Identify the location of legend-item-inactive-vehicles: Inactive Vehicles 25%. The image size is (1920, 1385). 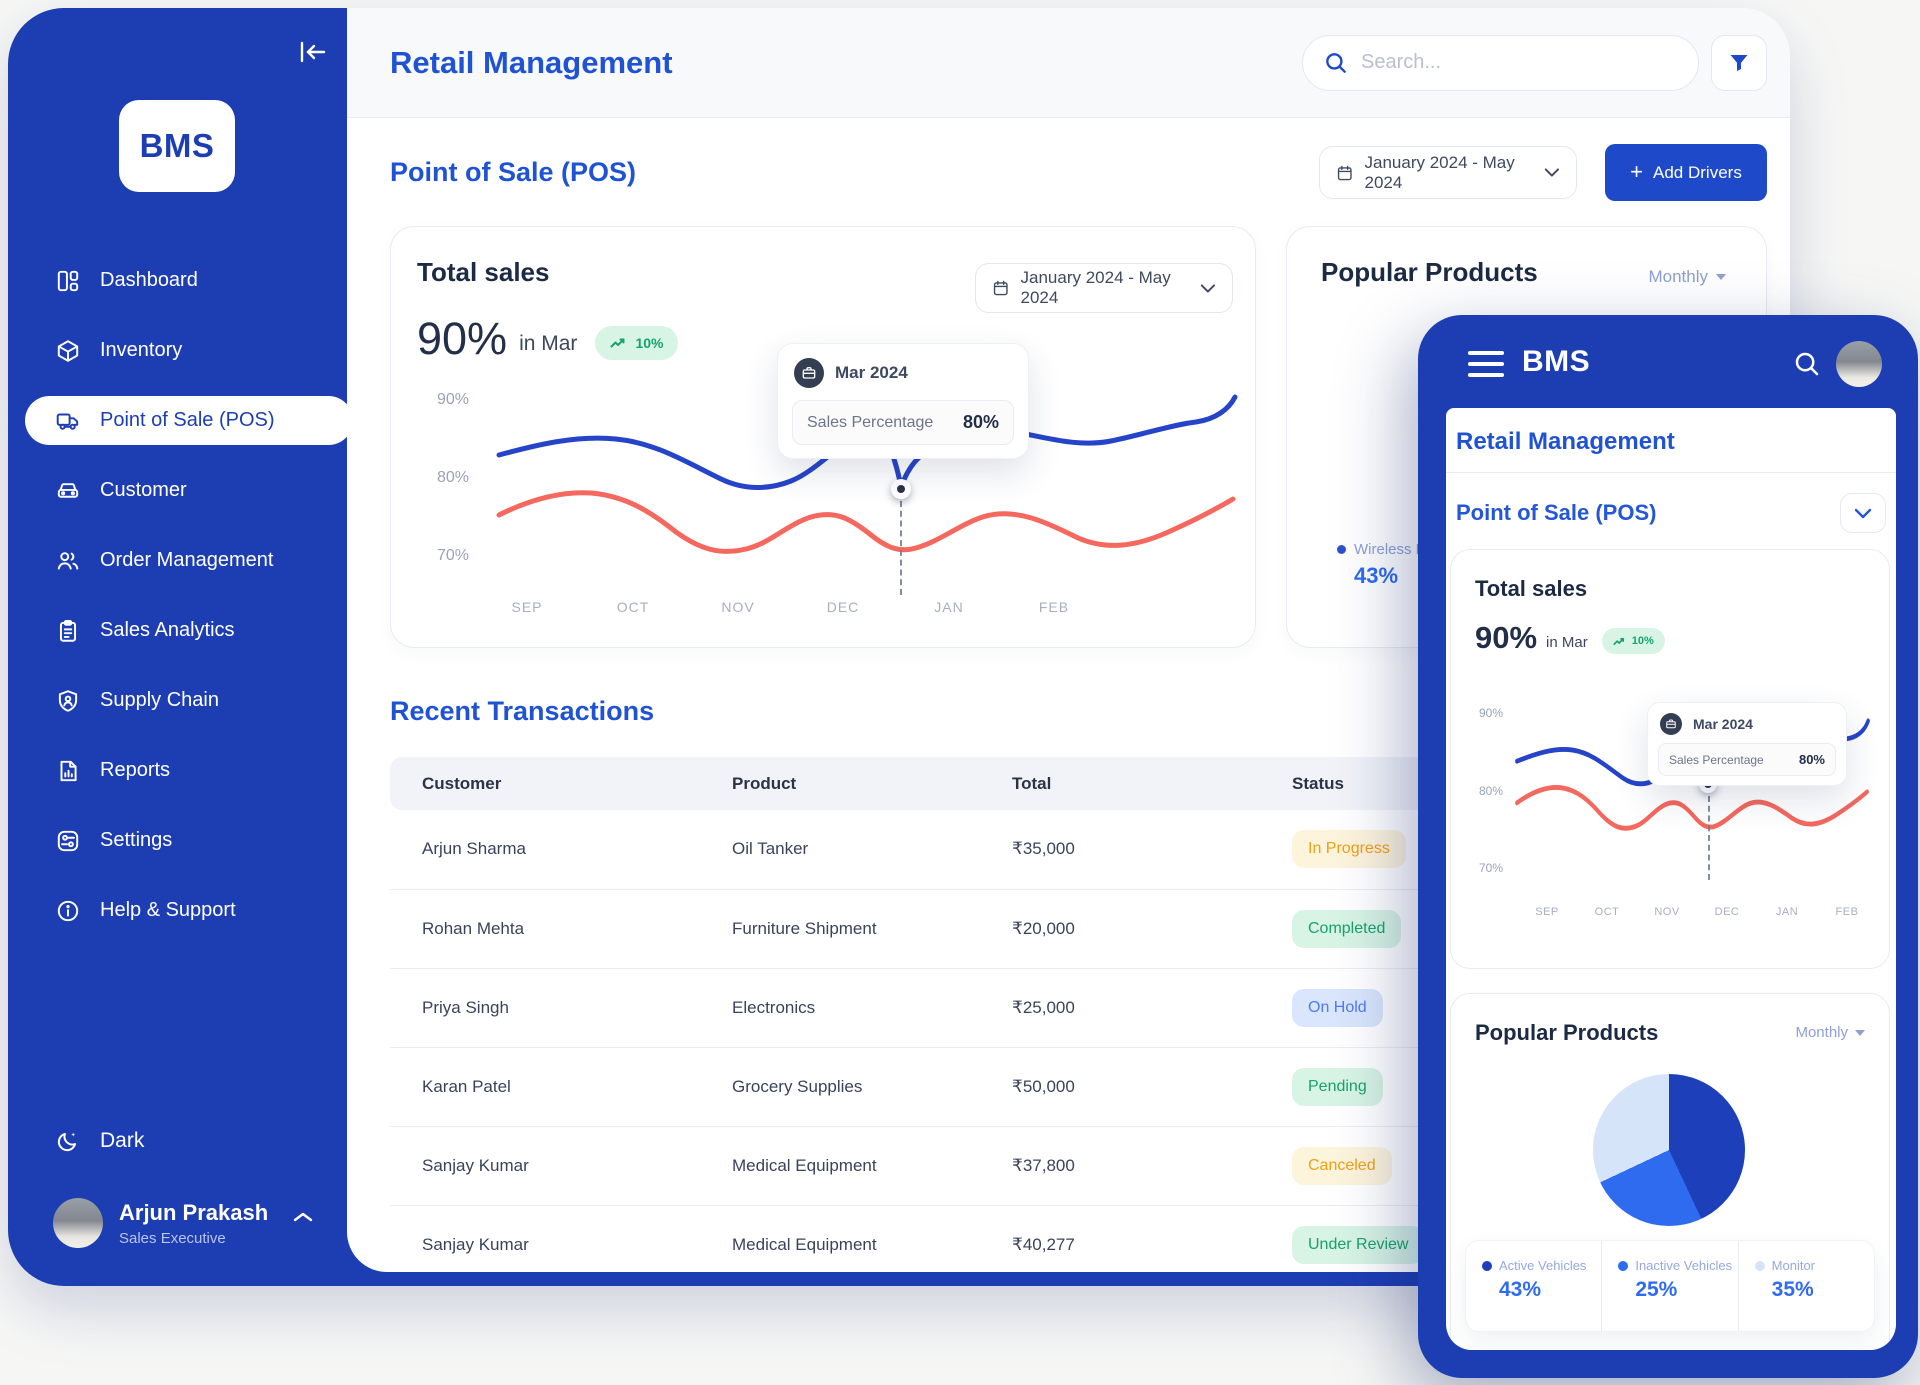
(1670, 1286).